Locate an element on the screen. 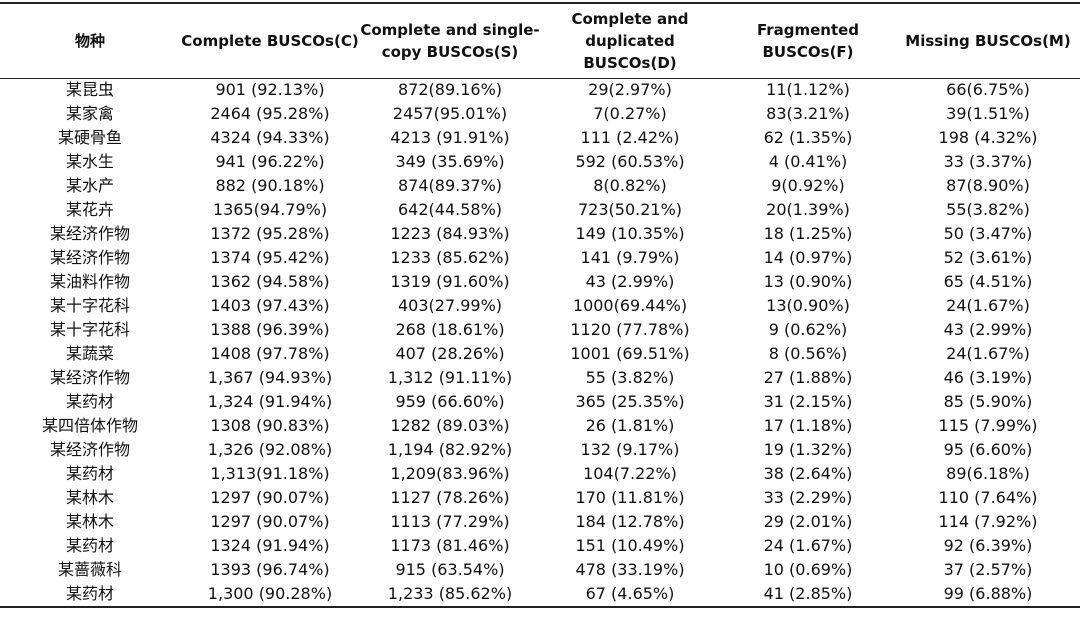 This screenshot has height=618, width=1080. header-line: duplicated is located at coordinates (630, 41).